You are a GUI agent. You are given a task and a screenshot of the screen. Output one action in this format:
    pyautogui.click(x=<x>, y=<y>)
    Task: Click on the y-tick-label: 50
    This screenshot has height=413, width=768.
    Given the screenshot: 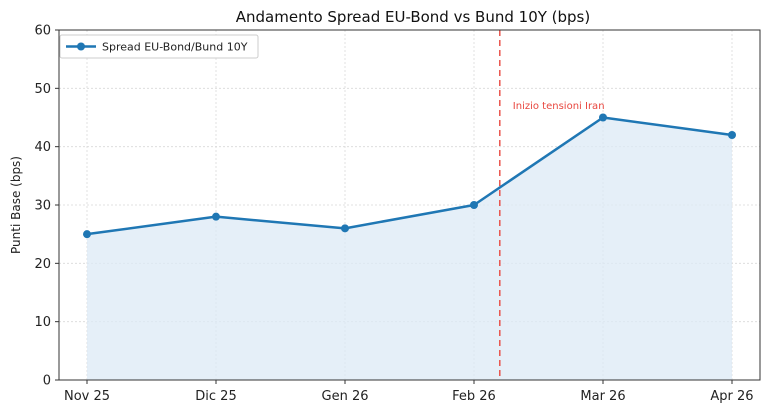 What is the action you would take?
    pyautogui.click(x=42, y=89)
    